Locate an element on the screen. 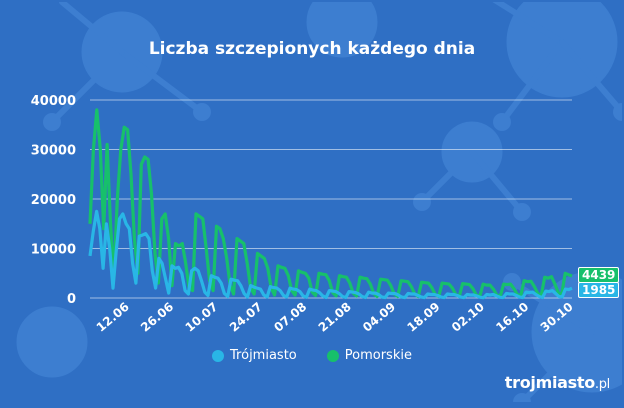  x-tick-label: 02.10 is located at coordinates (468, 317).